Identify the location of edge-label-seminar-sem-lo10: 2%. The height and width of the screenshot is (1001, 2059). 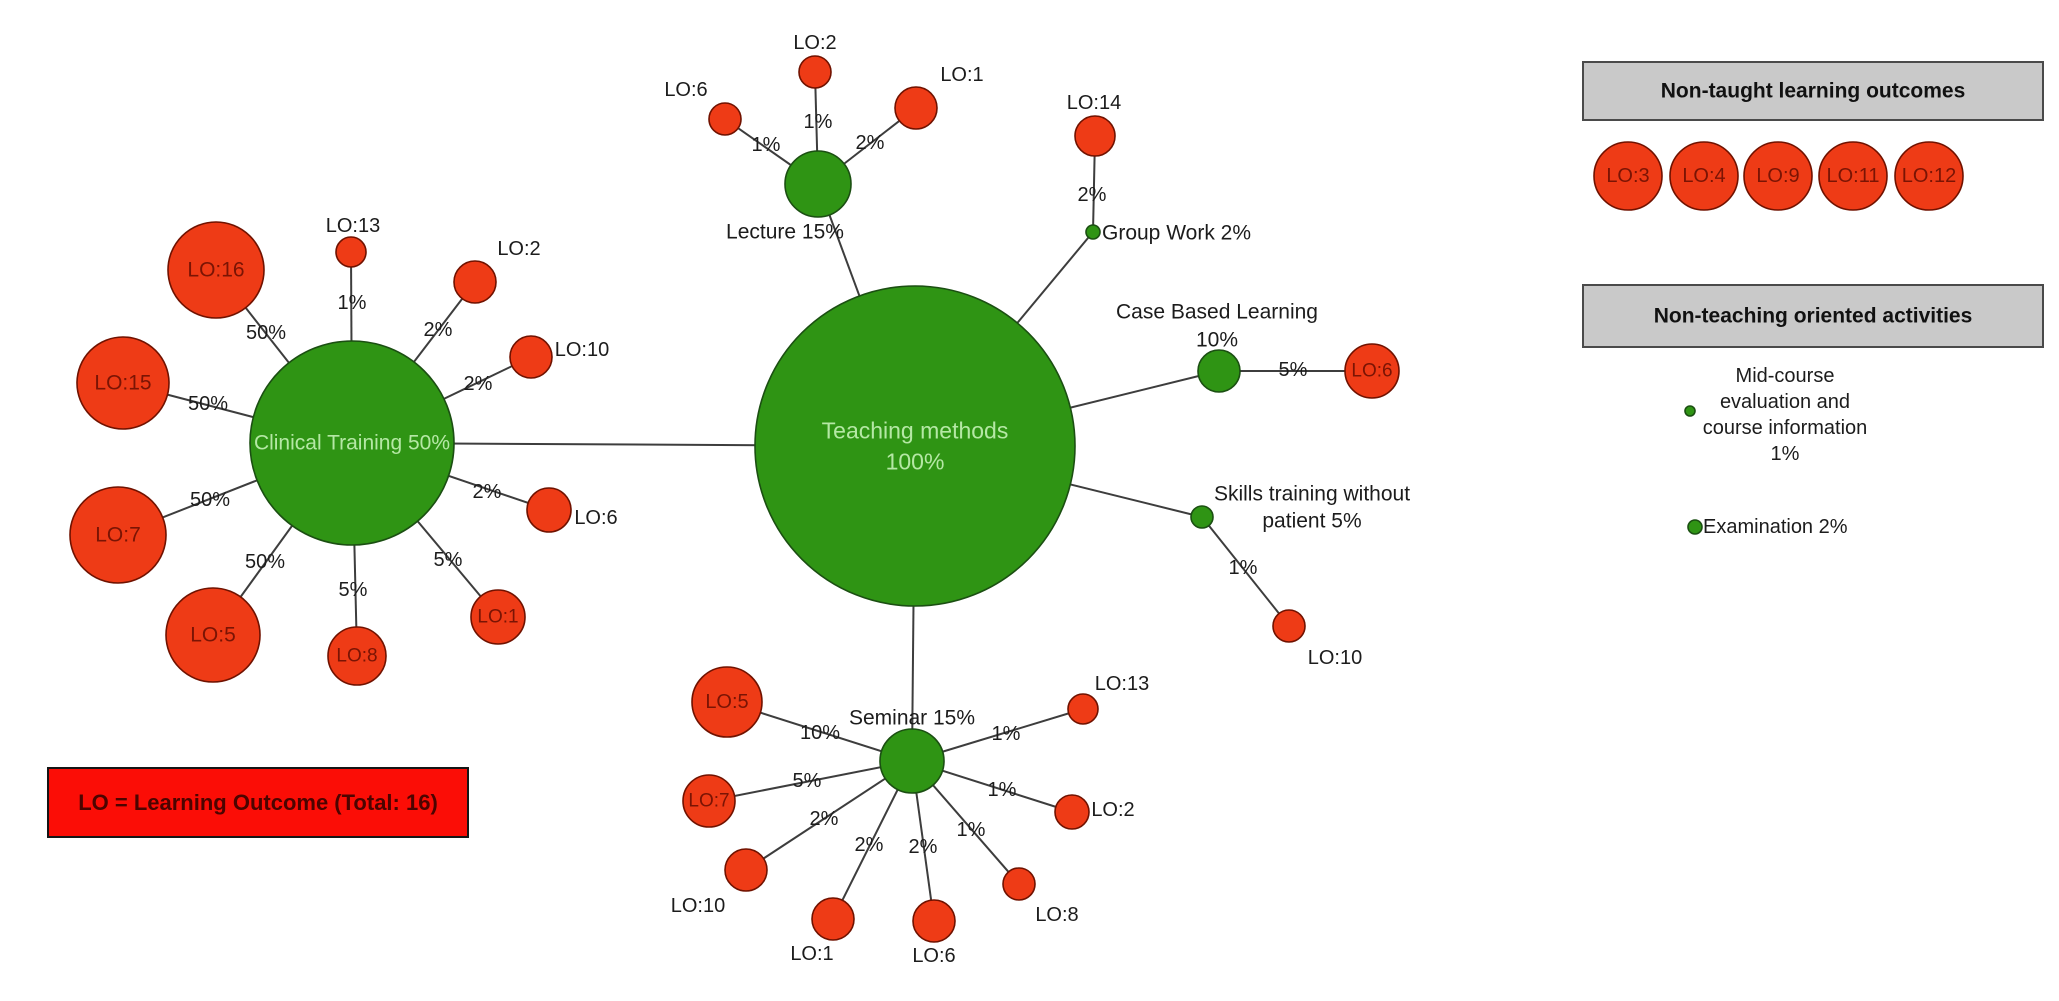
(824, 819).